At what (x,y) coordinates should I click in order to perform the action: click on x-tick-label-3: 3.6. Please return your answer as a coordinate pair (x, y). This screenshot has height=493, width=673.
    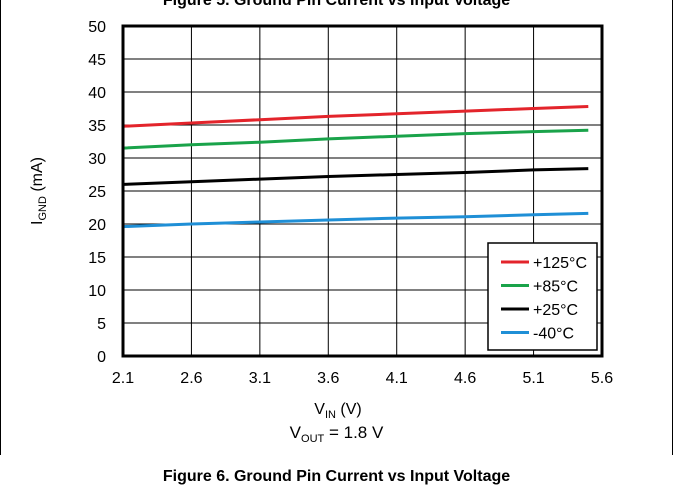
    Looking at the image, I should click on (328, 378).